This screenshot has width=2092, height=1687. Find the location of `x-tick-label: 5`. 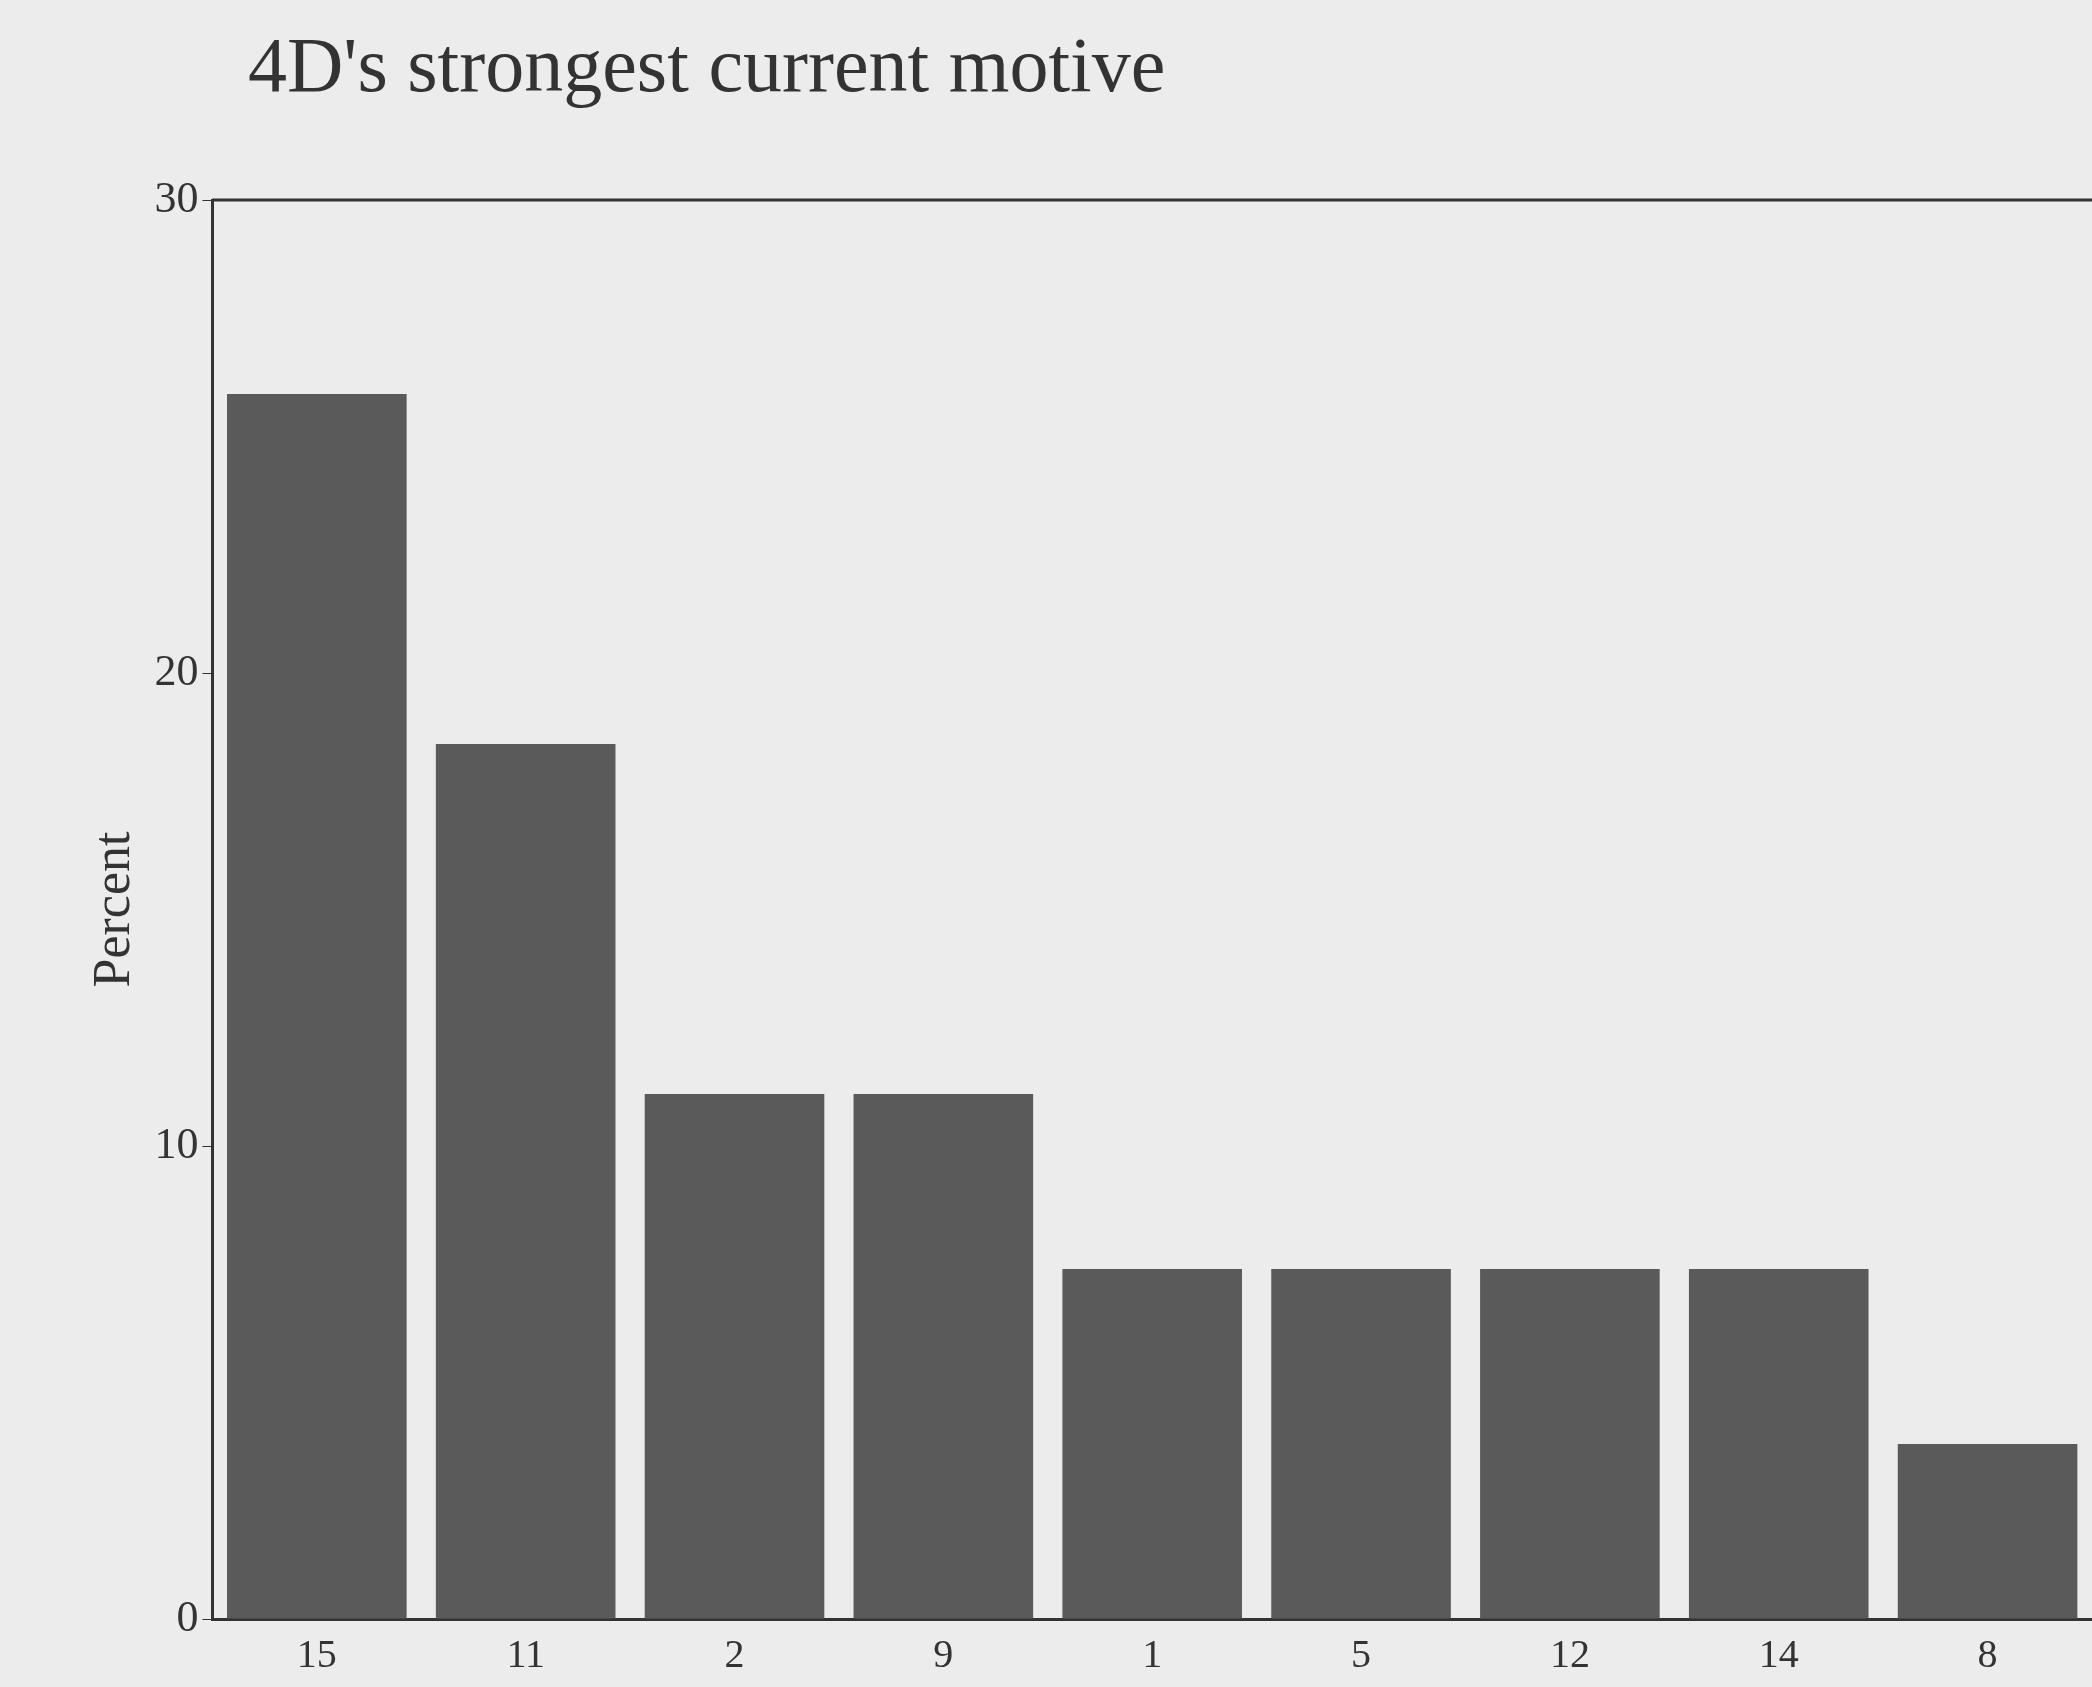

x-tick-label: 5 is located at coordinates (1361, 1653).